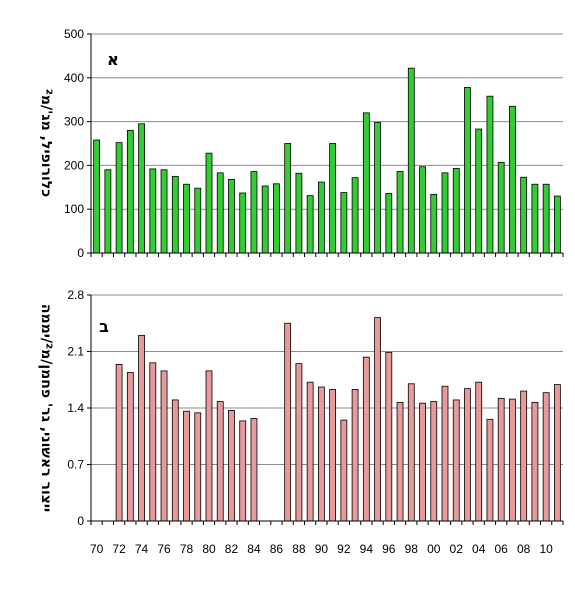 The width and height of the screenshot is (575, 596). I want to click on bar-bottom-1980, so click(209, 446).